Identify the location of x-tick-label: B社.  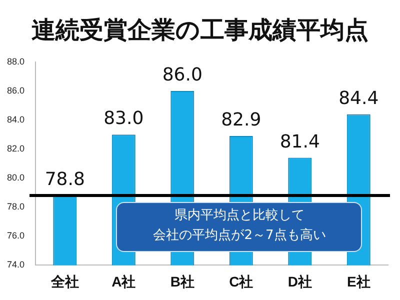
(182, 281).